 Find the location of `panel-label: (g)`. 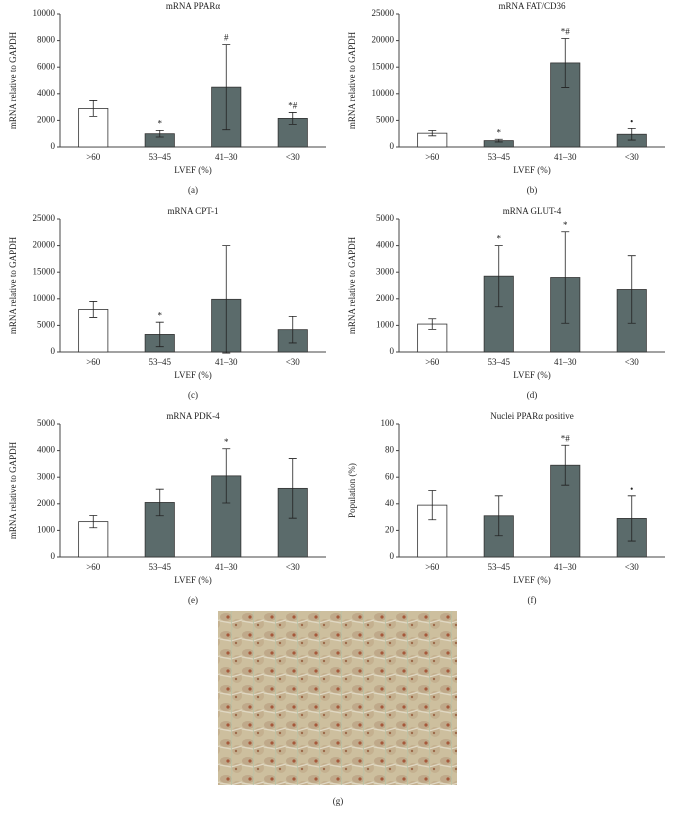

panel-label: (g) is located at coordinates (338, 801).